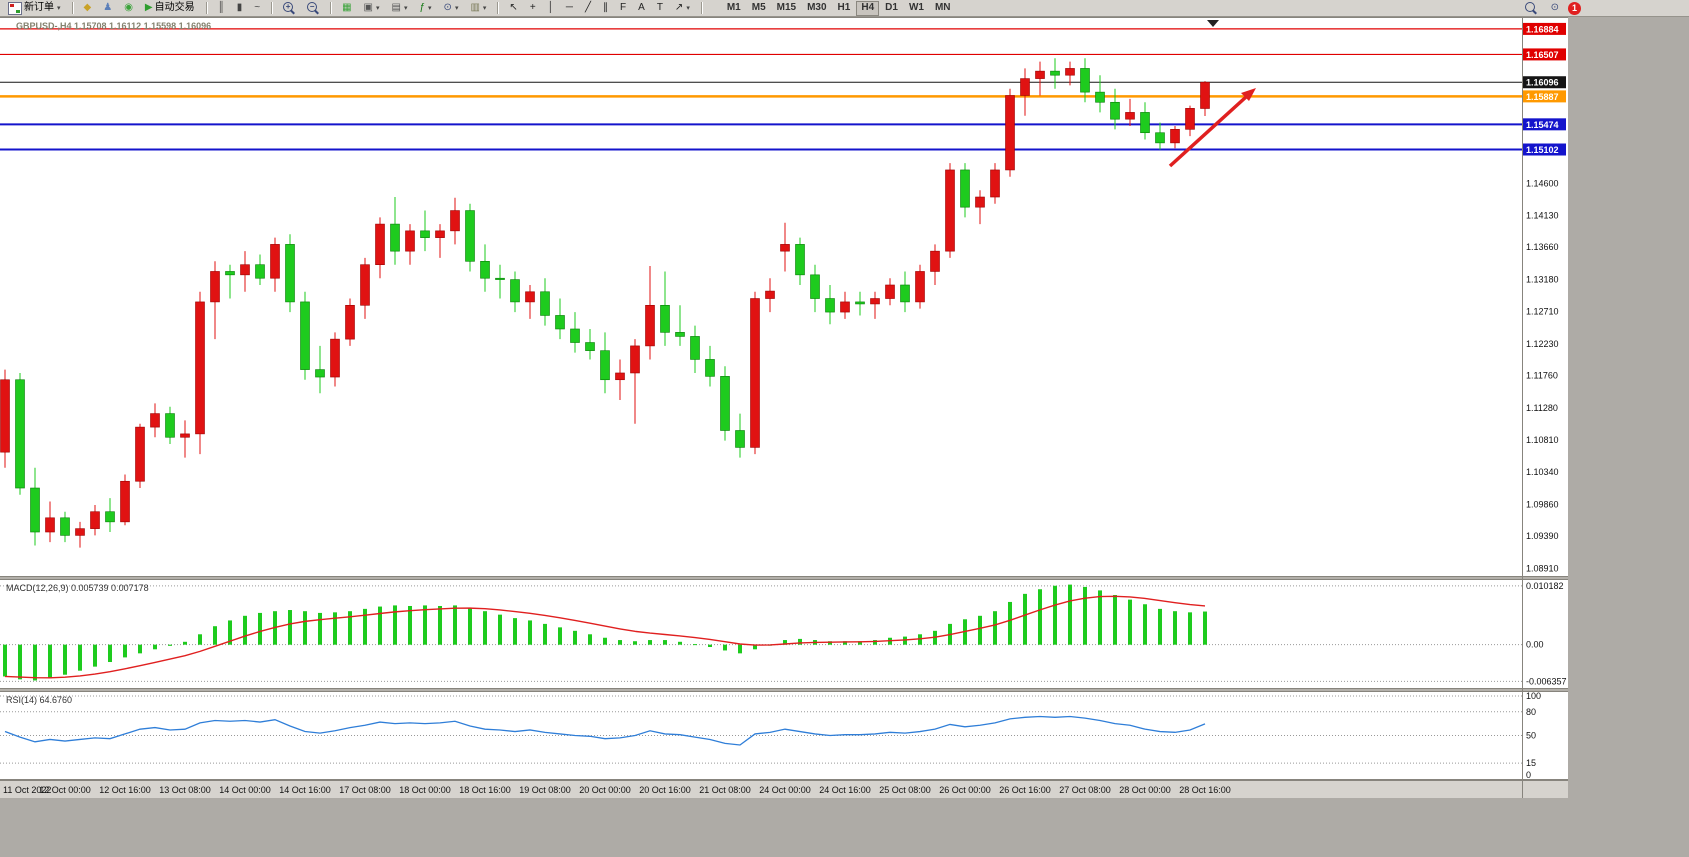 Image resolution: width=1689 pixels, height=857 pixels. Describe the element at coordinates (533, 8) in the screenshot. I see `crosshair-button: +` at that location.